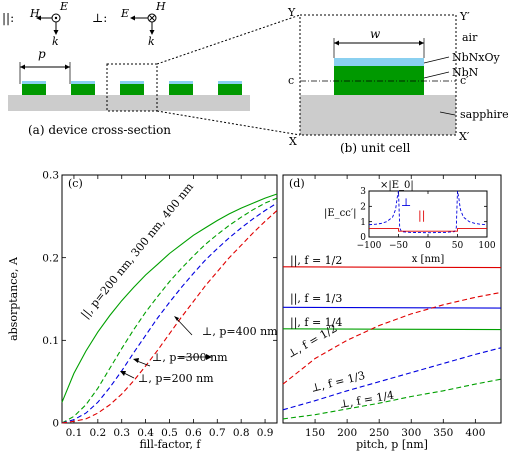 The width and height of the screenshot is (525, 463). What do you see at coordinates (475, 433) in the screenshot?
I see `x-tick-label: 400` at bounding box center [475, 433].